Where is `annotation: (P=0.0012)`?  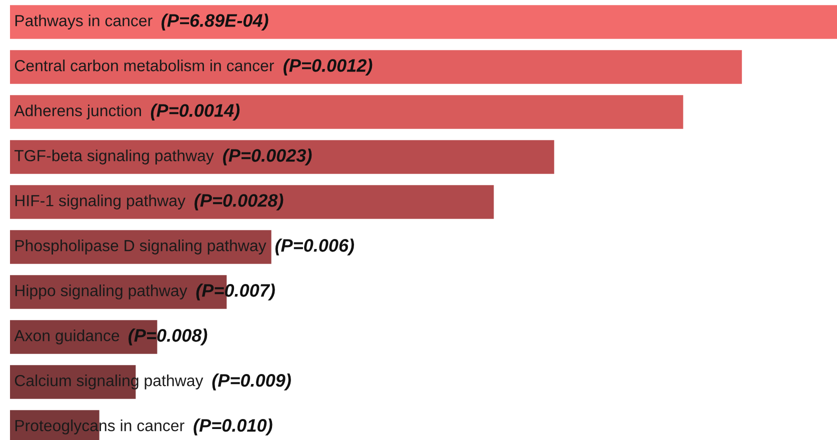 annotation: (P=0.0012) is located at coordinates (328, 67).